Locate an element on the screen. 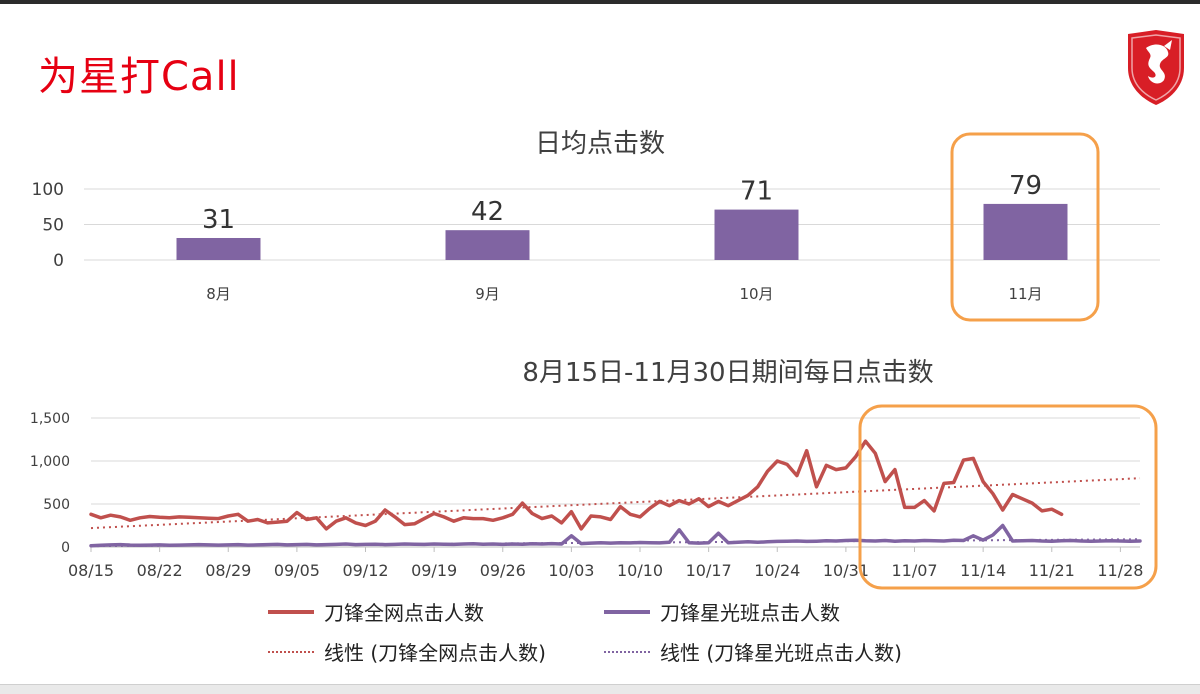  line-ytick-label: 500 is located at coordinates (56, 505).